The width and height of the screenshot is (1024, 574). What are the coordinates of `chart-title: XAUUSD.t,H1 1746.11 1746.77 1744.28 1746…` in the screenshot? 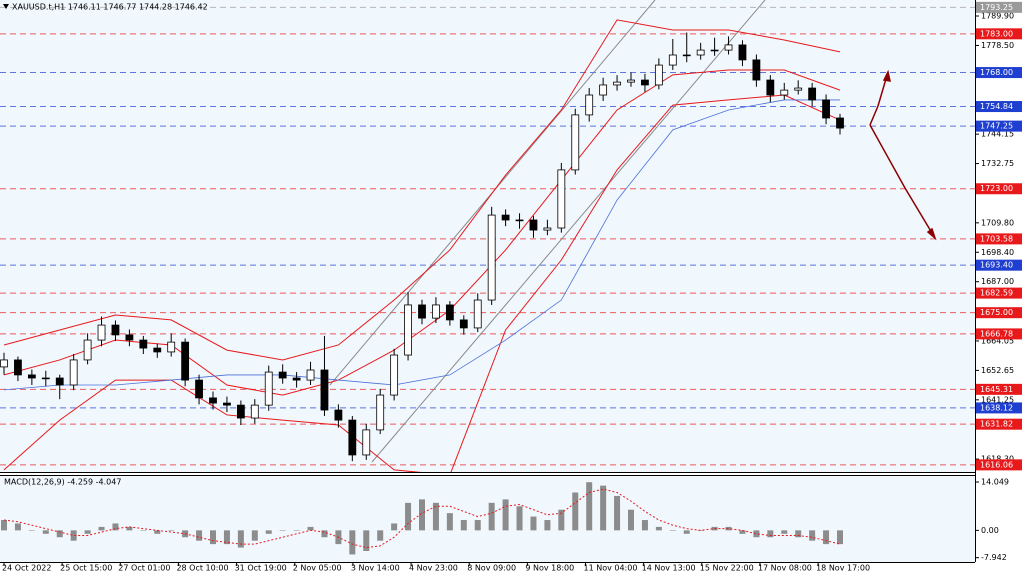 It's located at (110, 7).